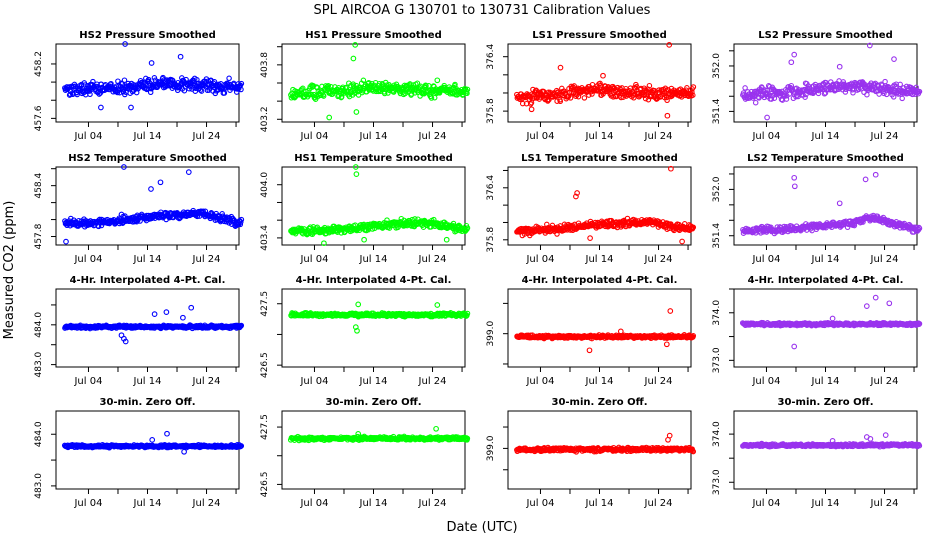 The height and width of the screenshot is (540, 936). What do you see at coordinates (39, 434) in the screenshot?
I see `y-tick-label: 484.0` at bounding box center [39, 434].